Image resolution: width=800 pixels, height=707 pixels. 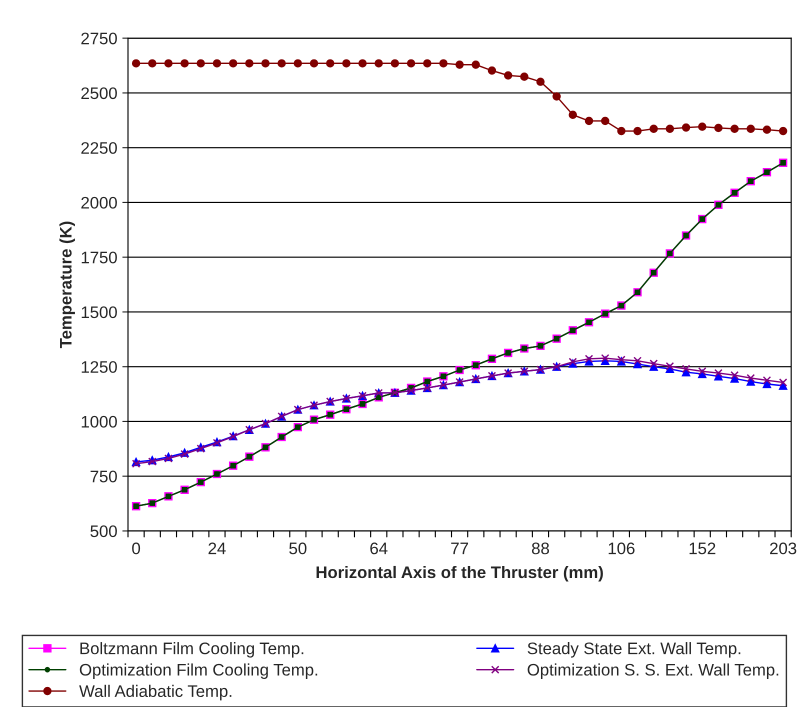 What do you see at coordinates (99, 367) in the screenshot?
I see `y-tick-label: 1250` at bounding box center [99, 367].